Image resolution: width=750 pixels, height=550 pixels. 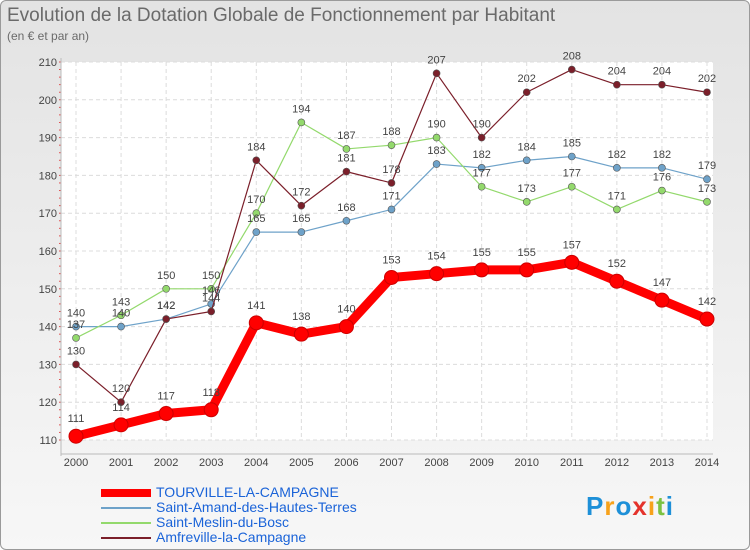 I want to click on data-label-3: 142, so click(x=166, y=306).